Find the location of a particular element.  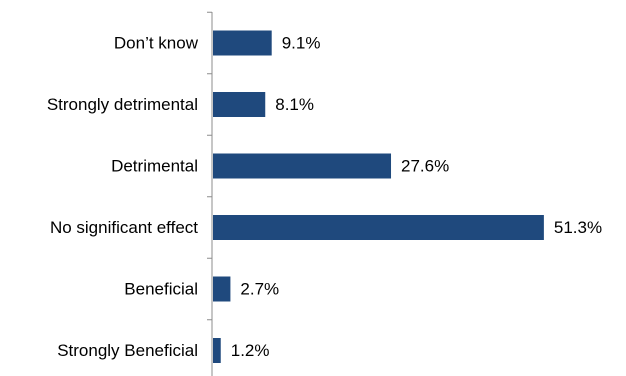

category-label: Detrimental is located at coordinates (154, 166).